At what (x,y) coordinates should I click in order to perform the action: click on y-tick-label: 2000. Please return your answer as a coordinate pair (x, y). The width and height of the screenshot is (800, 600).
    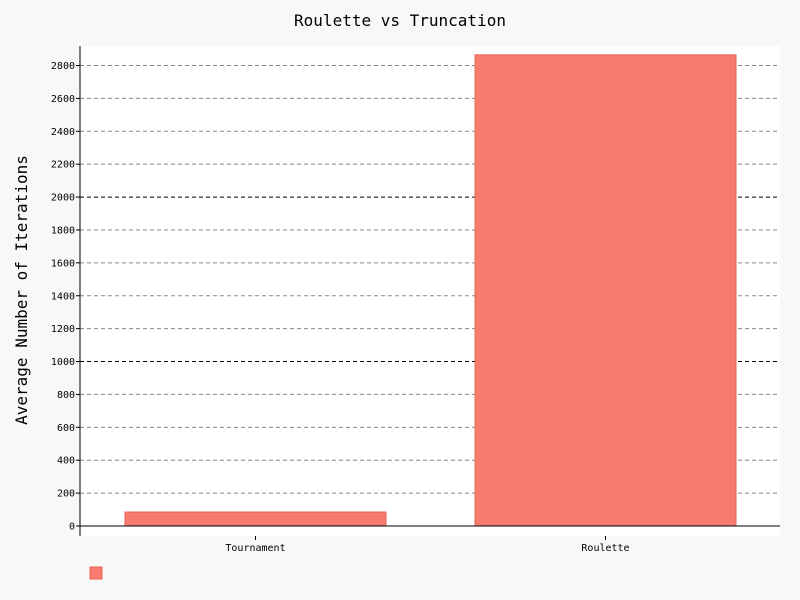
    Looking at the image, I should click on (63, 198).